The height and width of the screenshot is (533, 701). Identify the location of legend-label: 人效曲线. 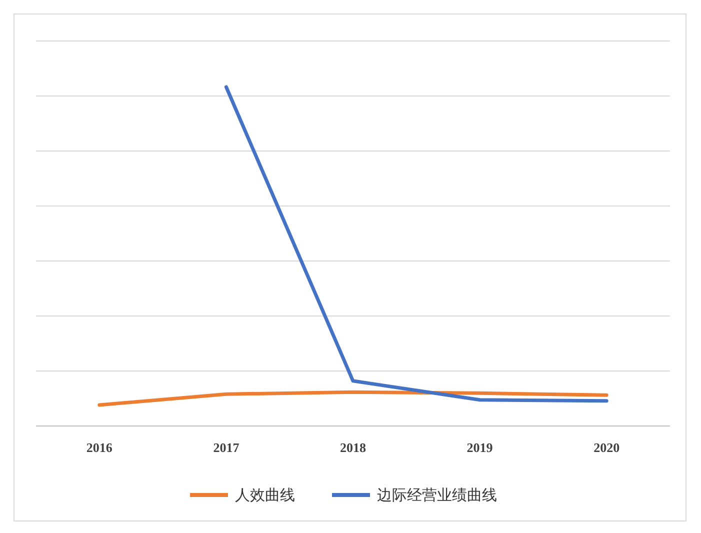
(265, 495).